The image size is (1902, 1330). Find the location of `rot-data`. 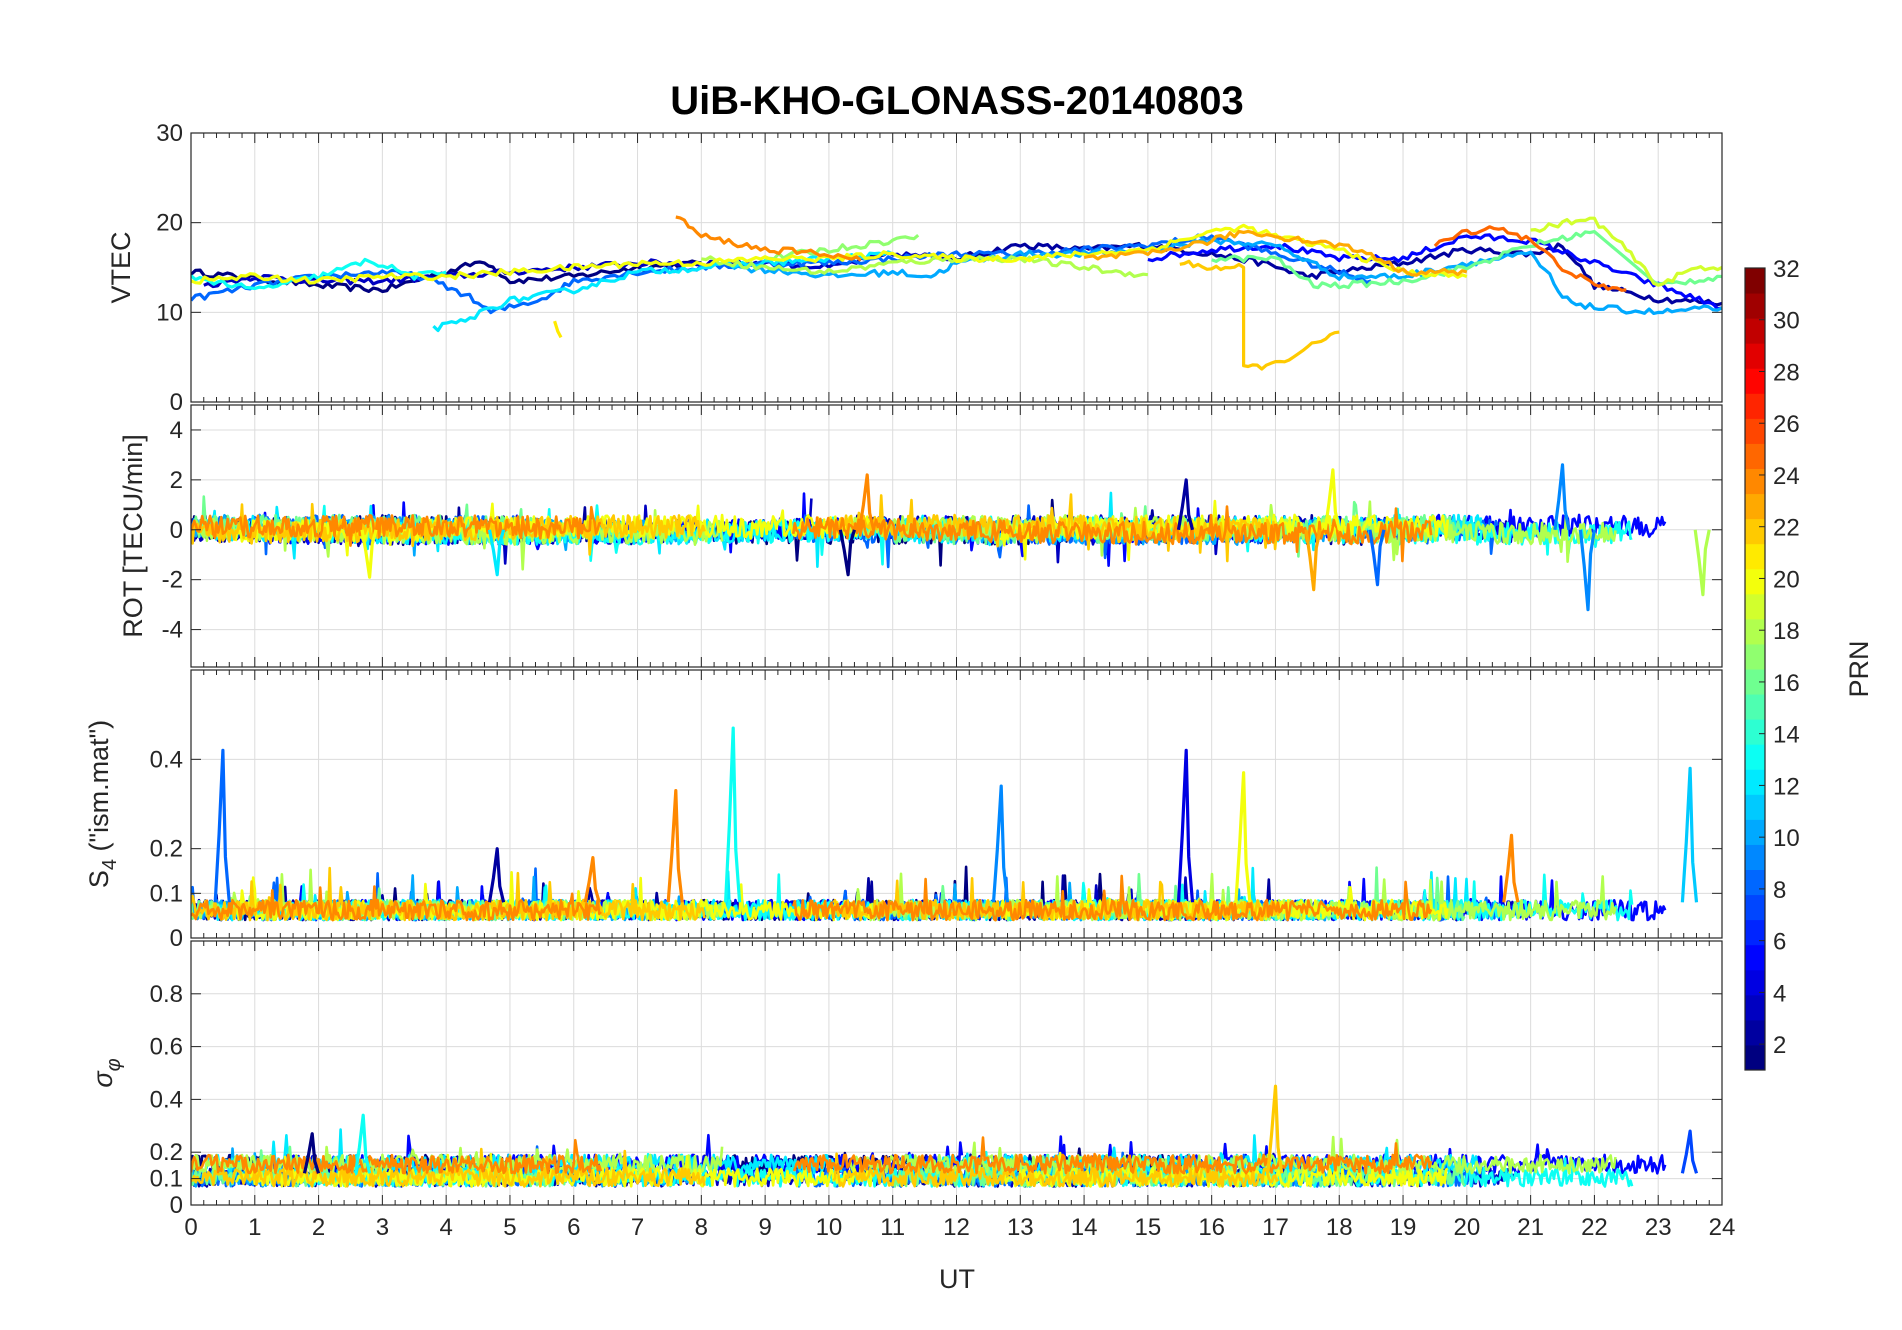

rot-data is located at coordinates (951, 537).